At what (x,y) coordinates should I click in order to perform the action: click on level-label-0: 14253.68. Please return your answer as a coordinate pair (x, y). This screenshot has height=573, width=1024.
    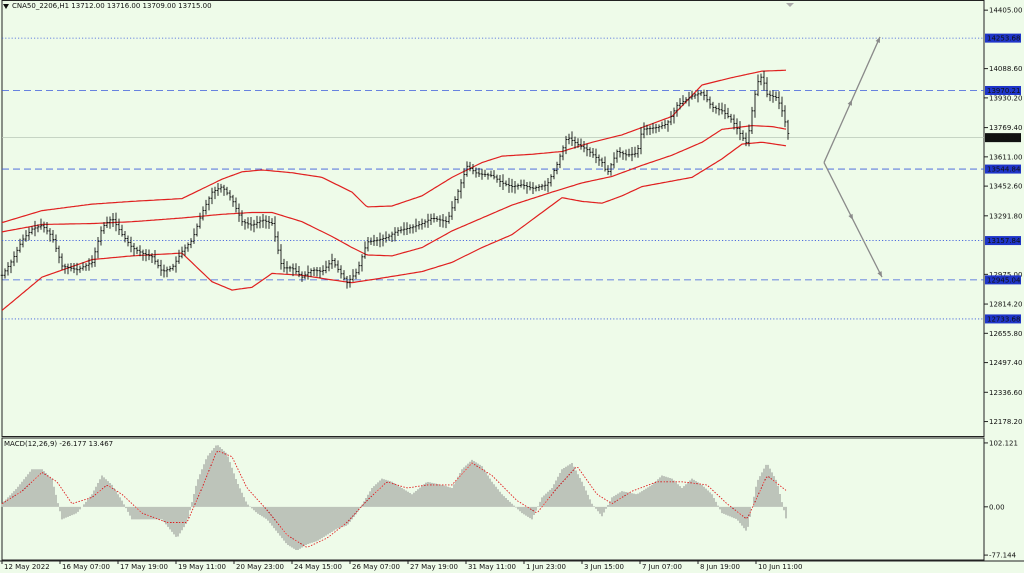
    Looking at the image, I should click on (1003, 39).